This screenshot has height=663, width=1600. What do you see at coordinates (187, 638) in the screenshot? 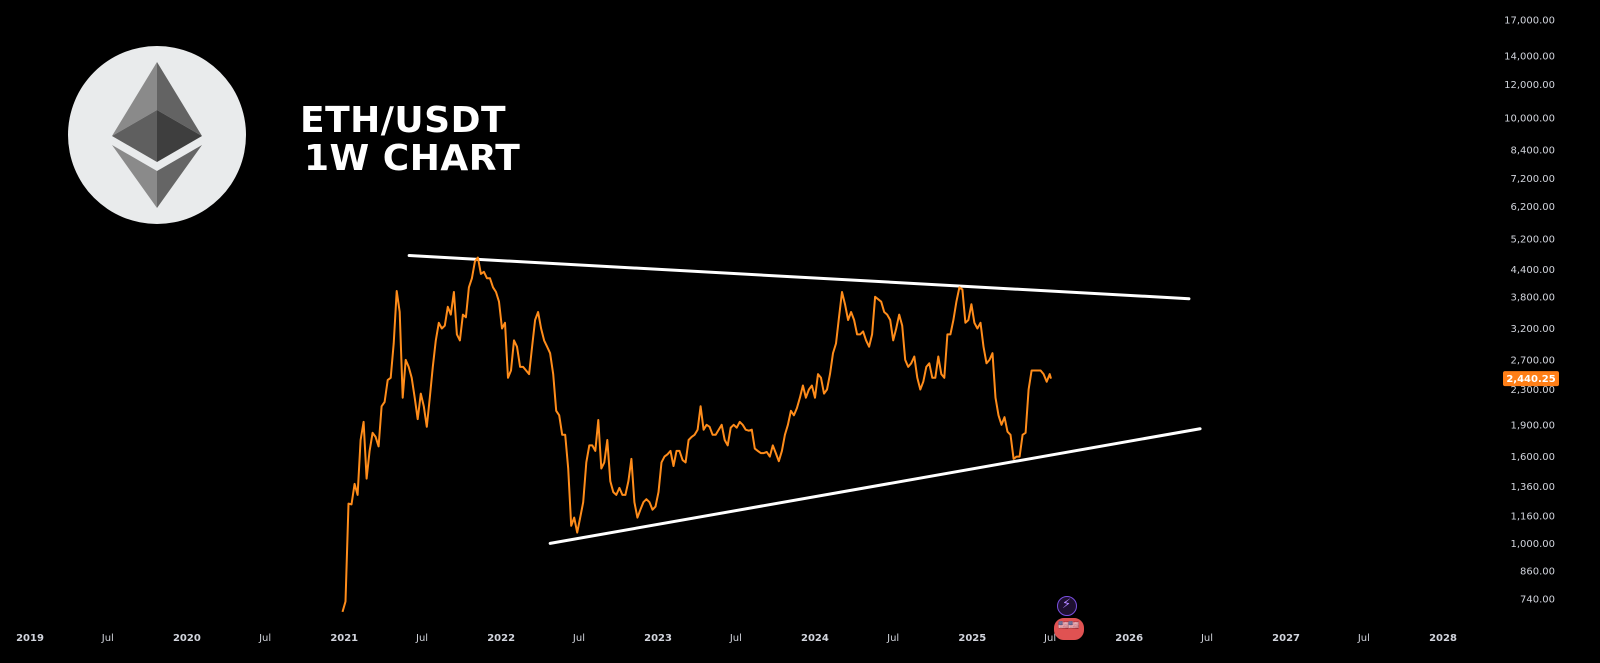
I see `x-tick-label: 2020` at bounding box center [187, 638].